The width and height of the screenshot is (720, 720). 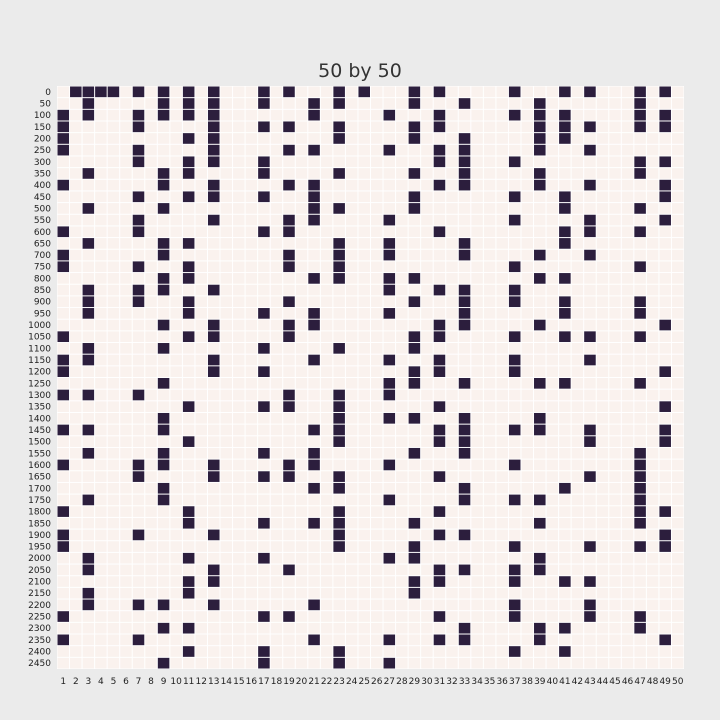 I want to click on x-tick-label: 26, so click(x=377, y=682).